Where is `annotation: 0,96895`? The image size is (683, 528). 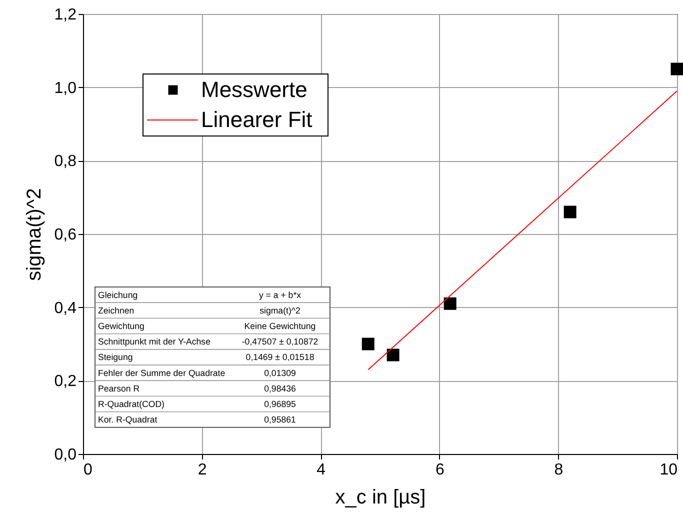 annotation: 0,96895 is located at coordinates (280, 404).